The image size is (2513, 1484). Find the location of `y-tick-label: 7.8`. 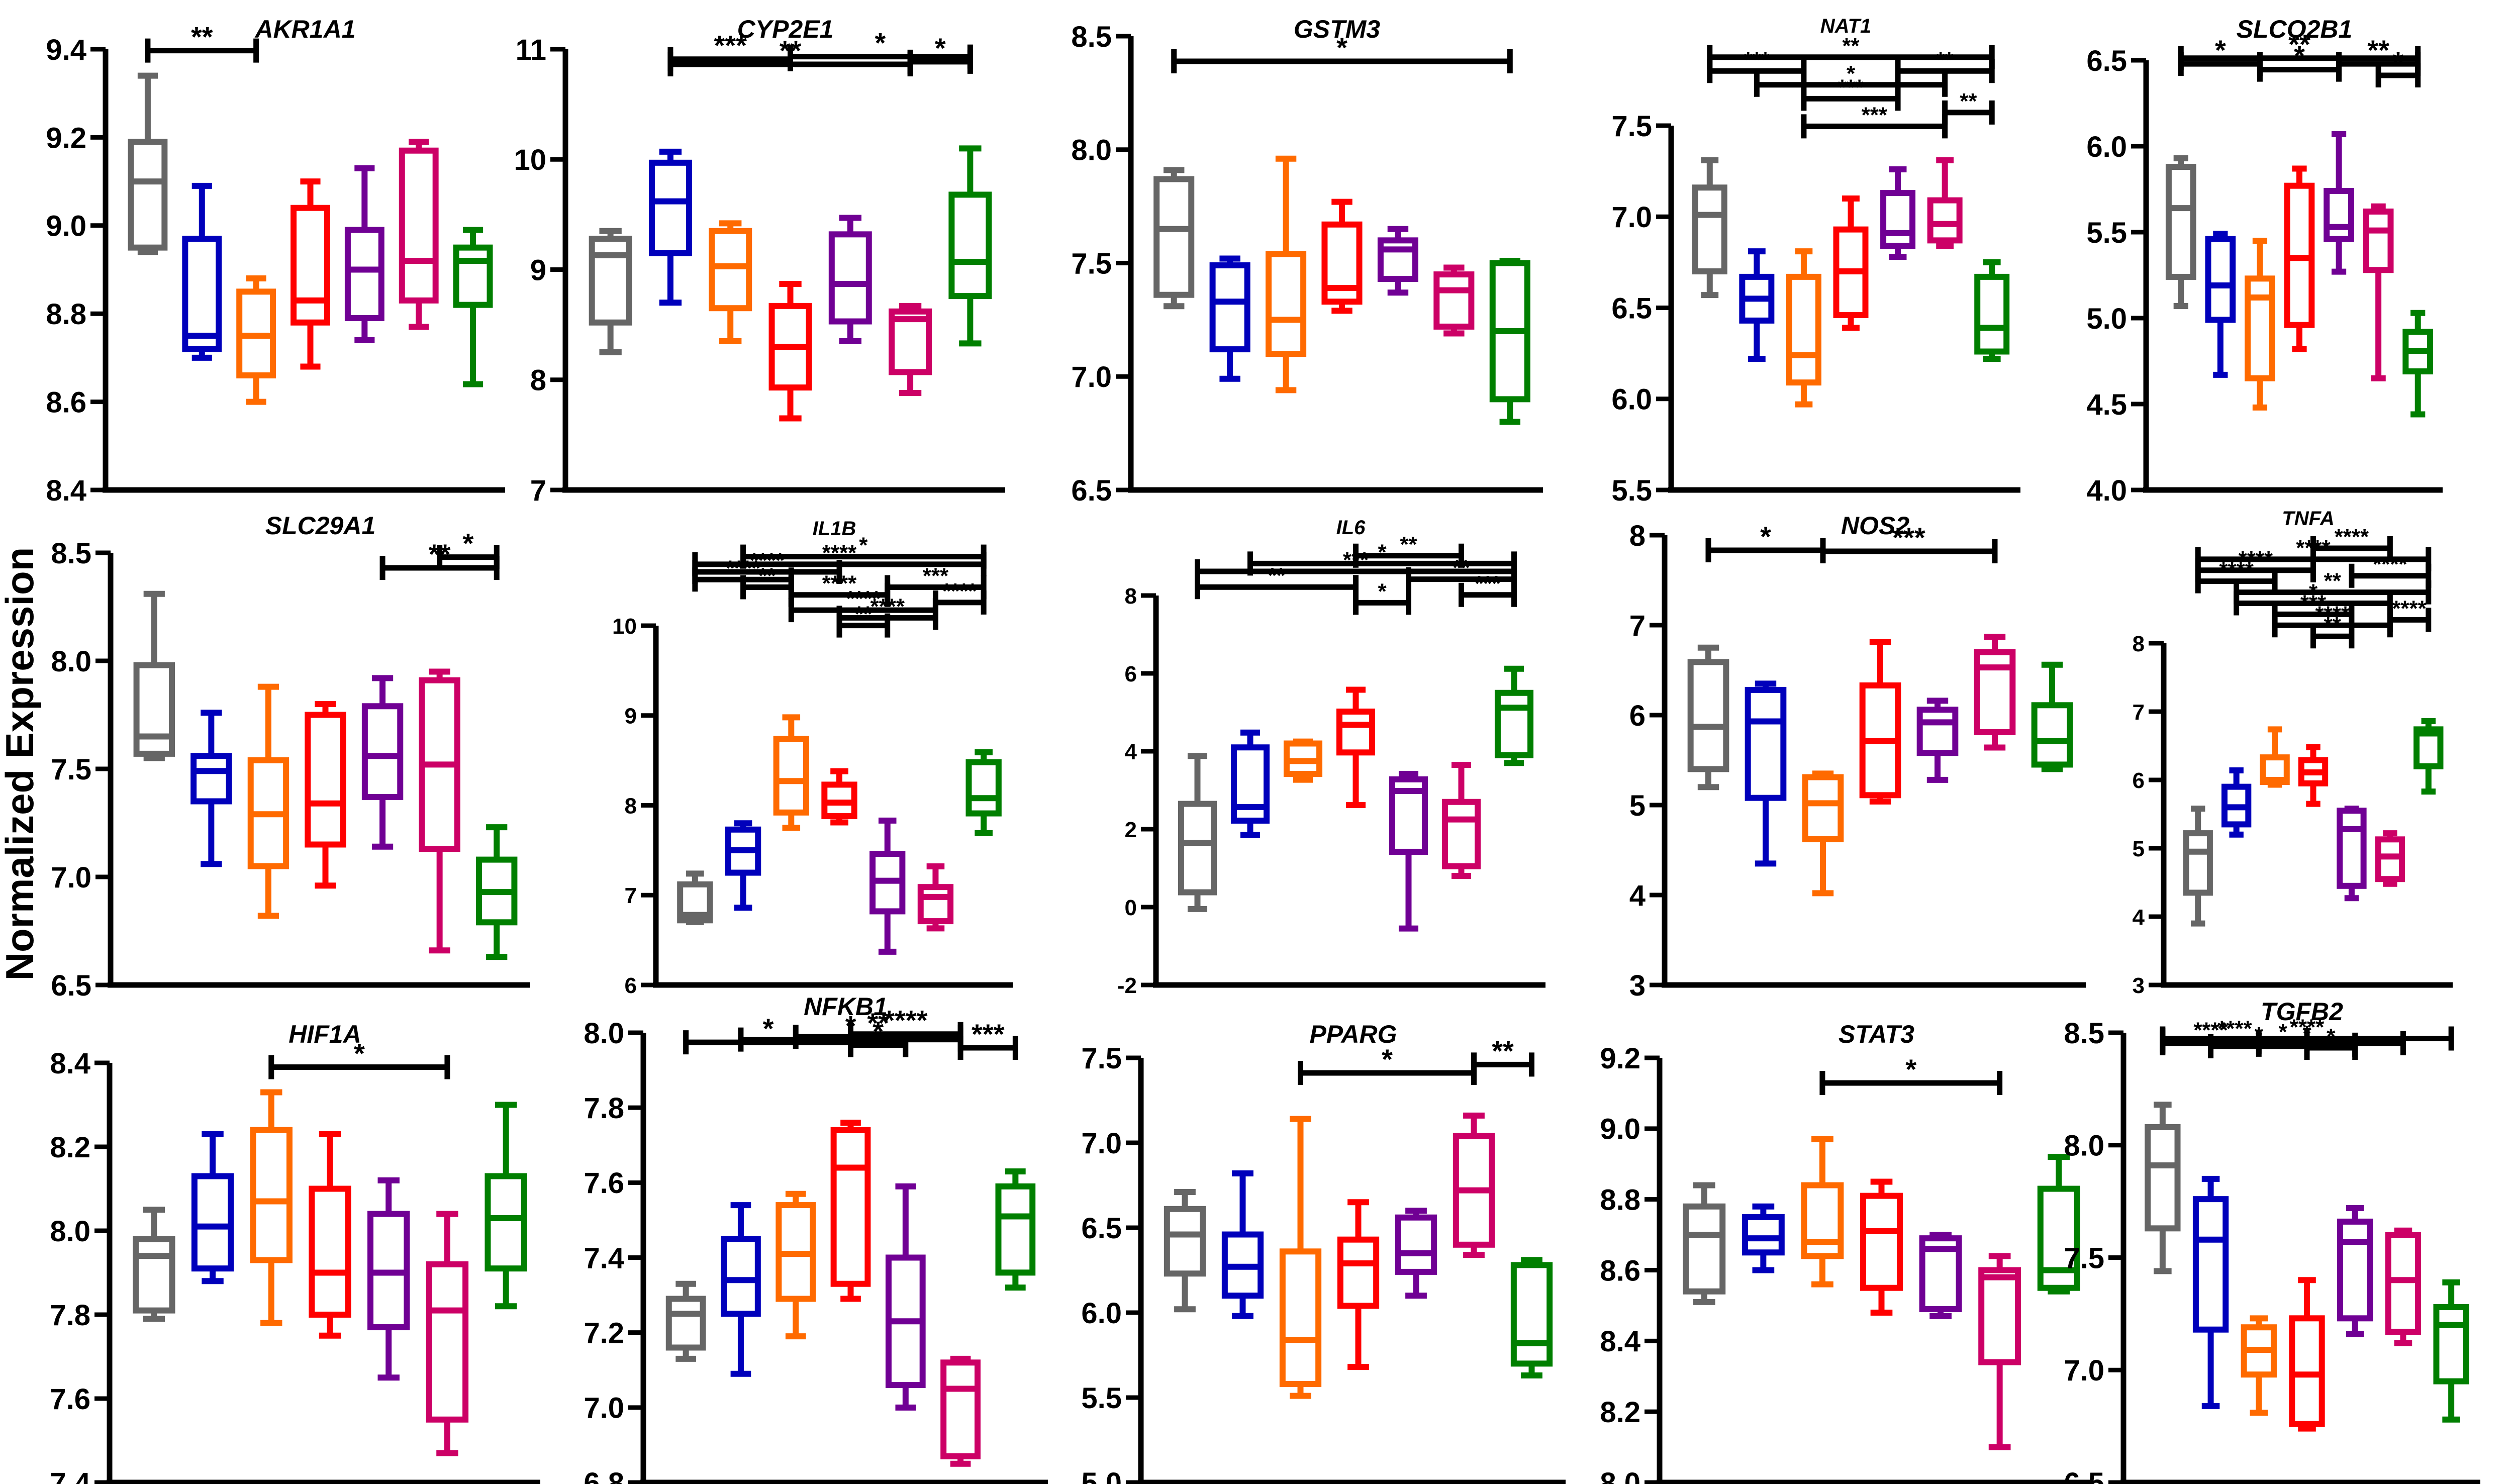

y-tick-label: 7.8 is located at coordinates (70, 1315).